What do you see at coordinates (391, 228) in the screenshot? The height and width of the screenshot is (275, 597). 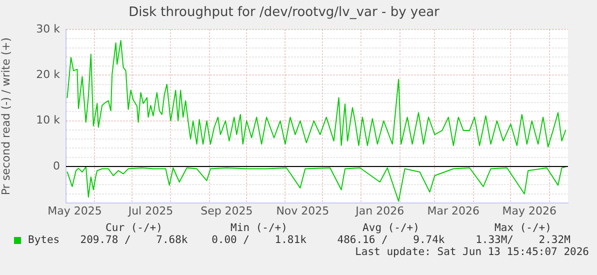 I see `text: Avg (-/+)` at bounding box center [391, 228].